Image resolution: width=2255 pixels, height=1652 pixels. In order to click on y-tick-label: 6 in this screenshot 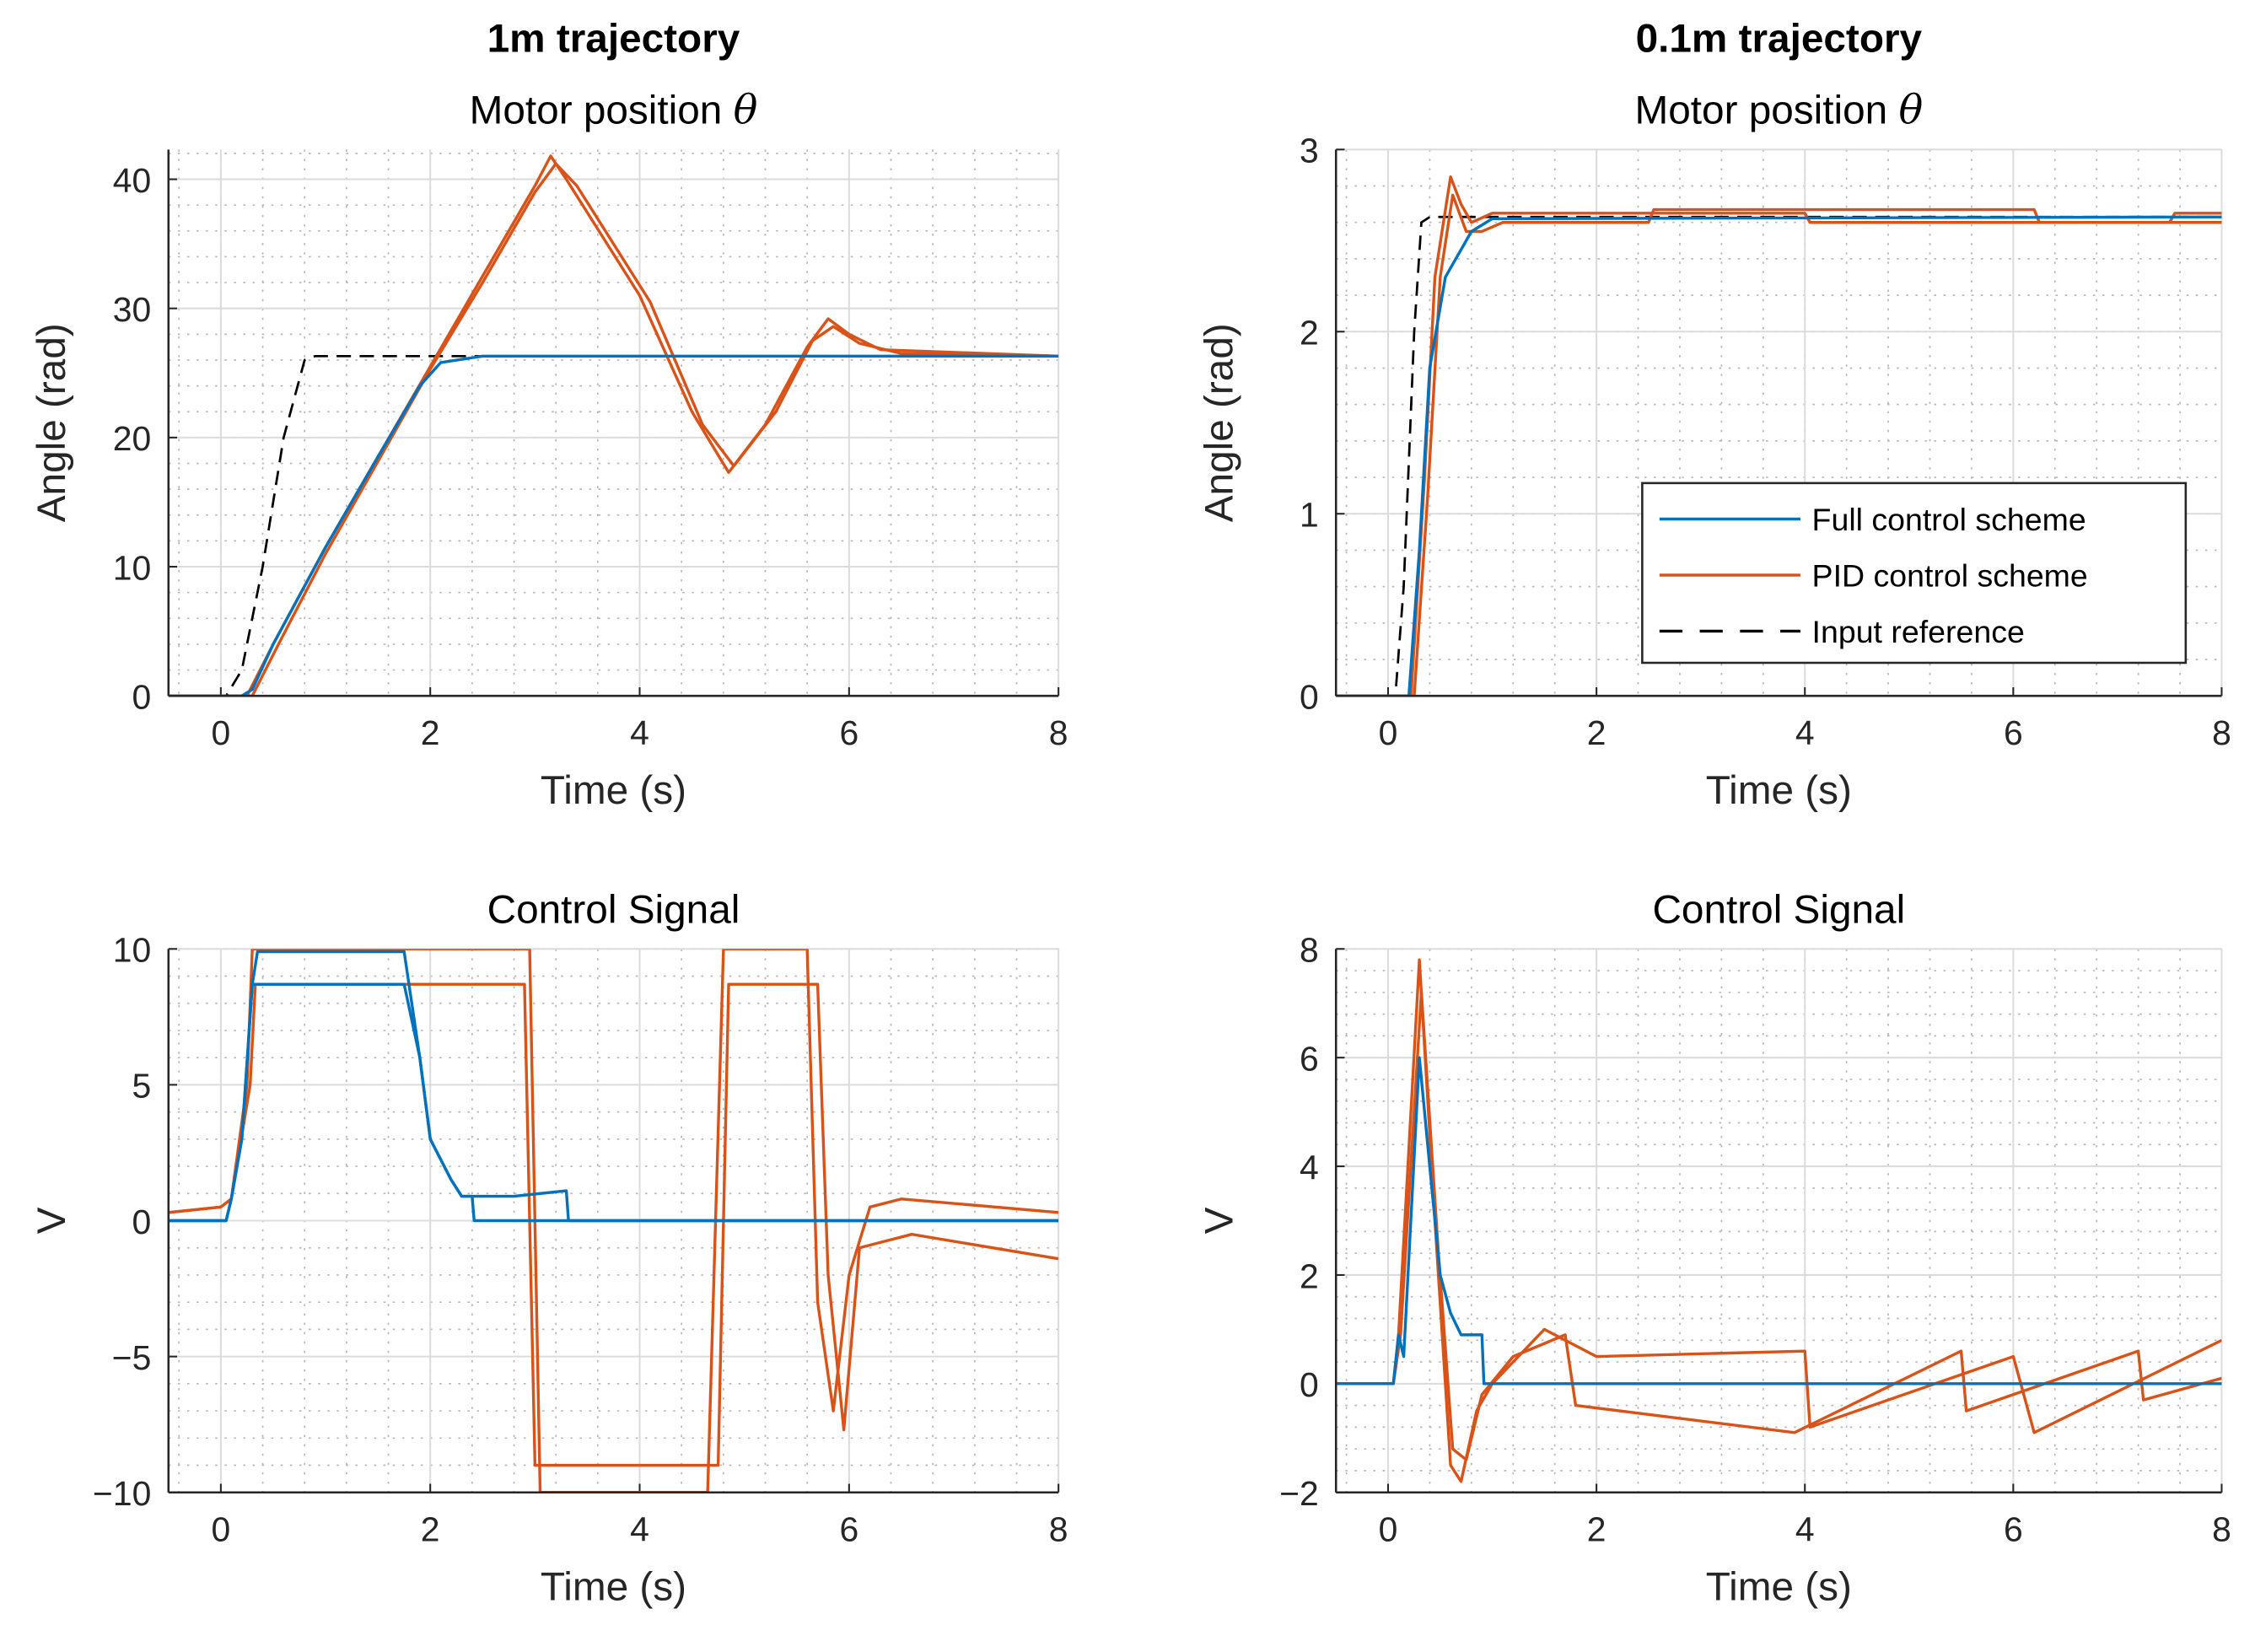, I will do `click(1309, 1060)`.